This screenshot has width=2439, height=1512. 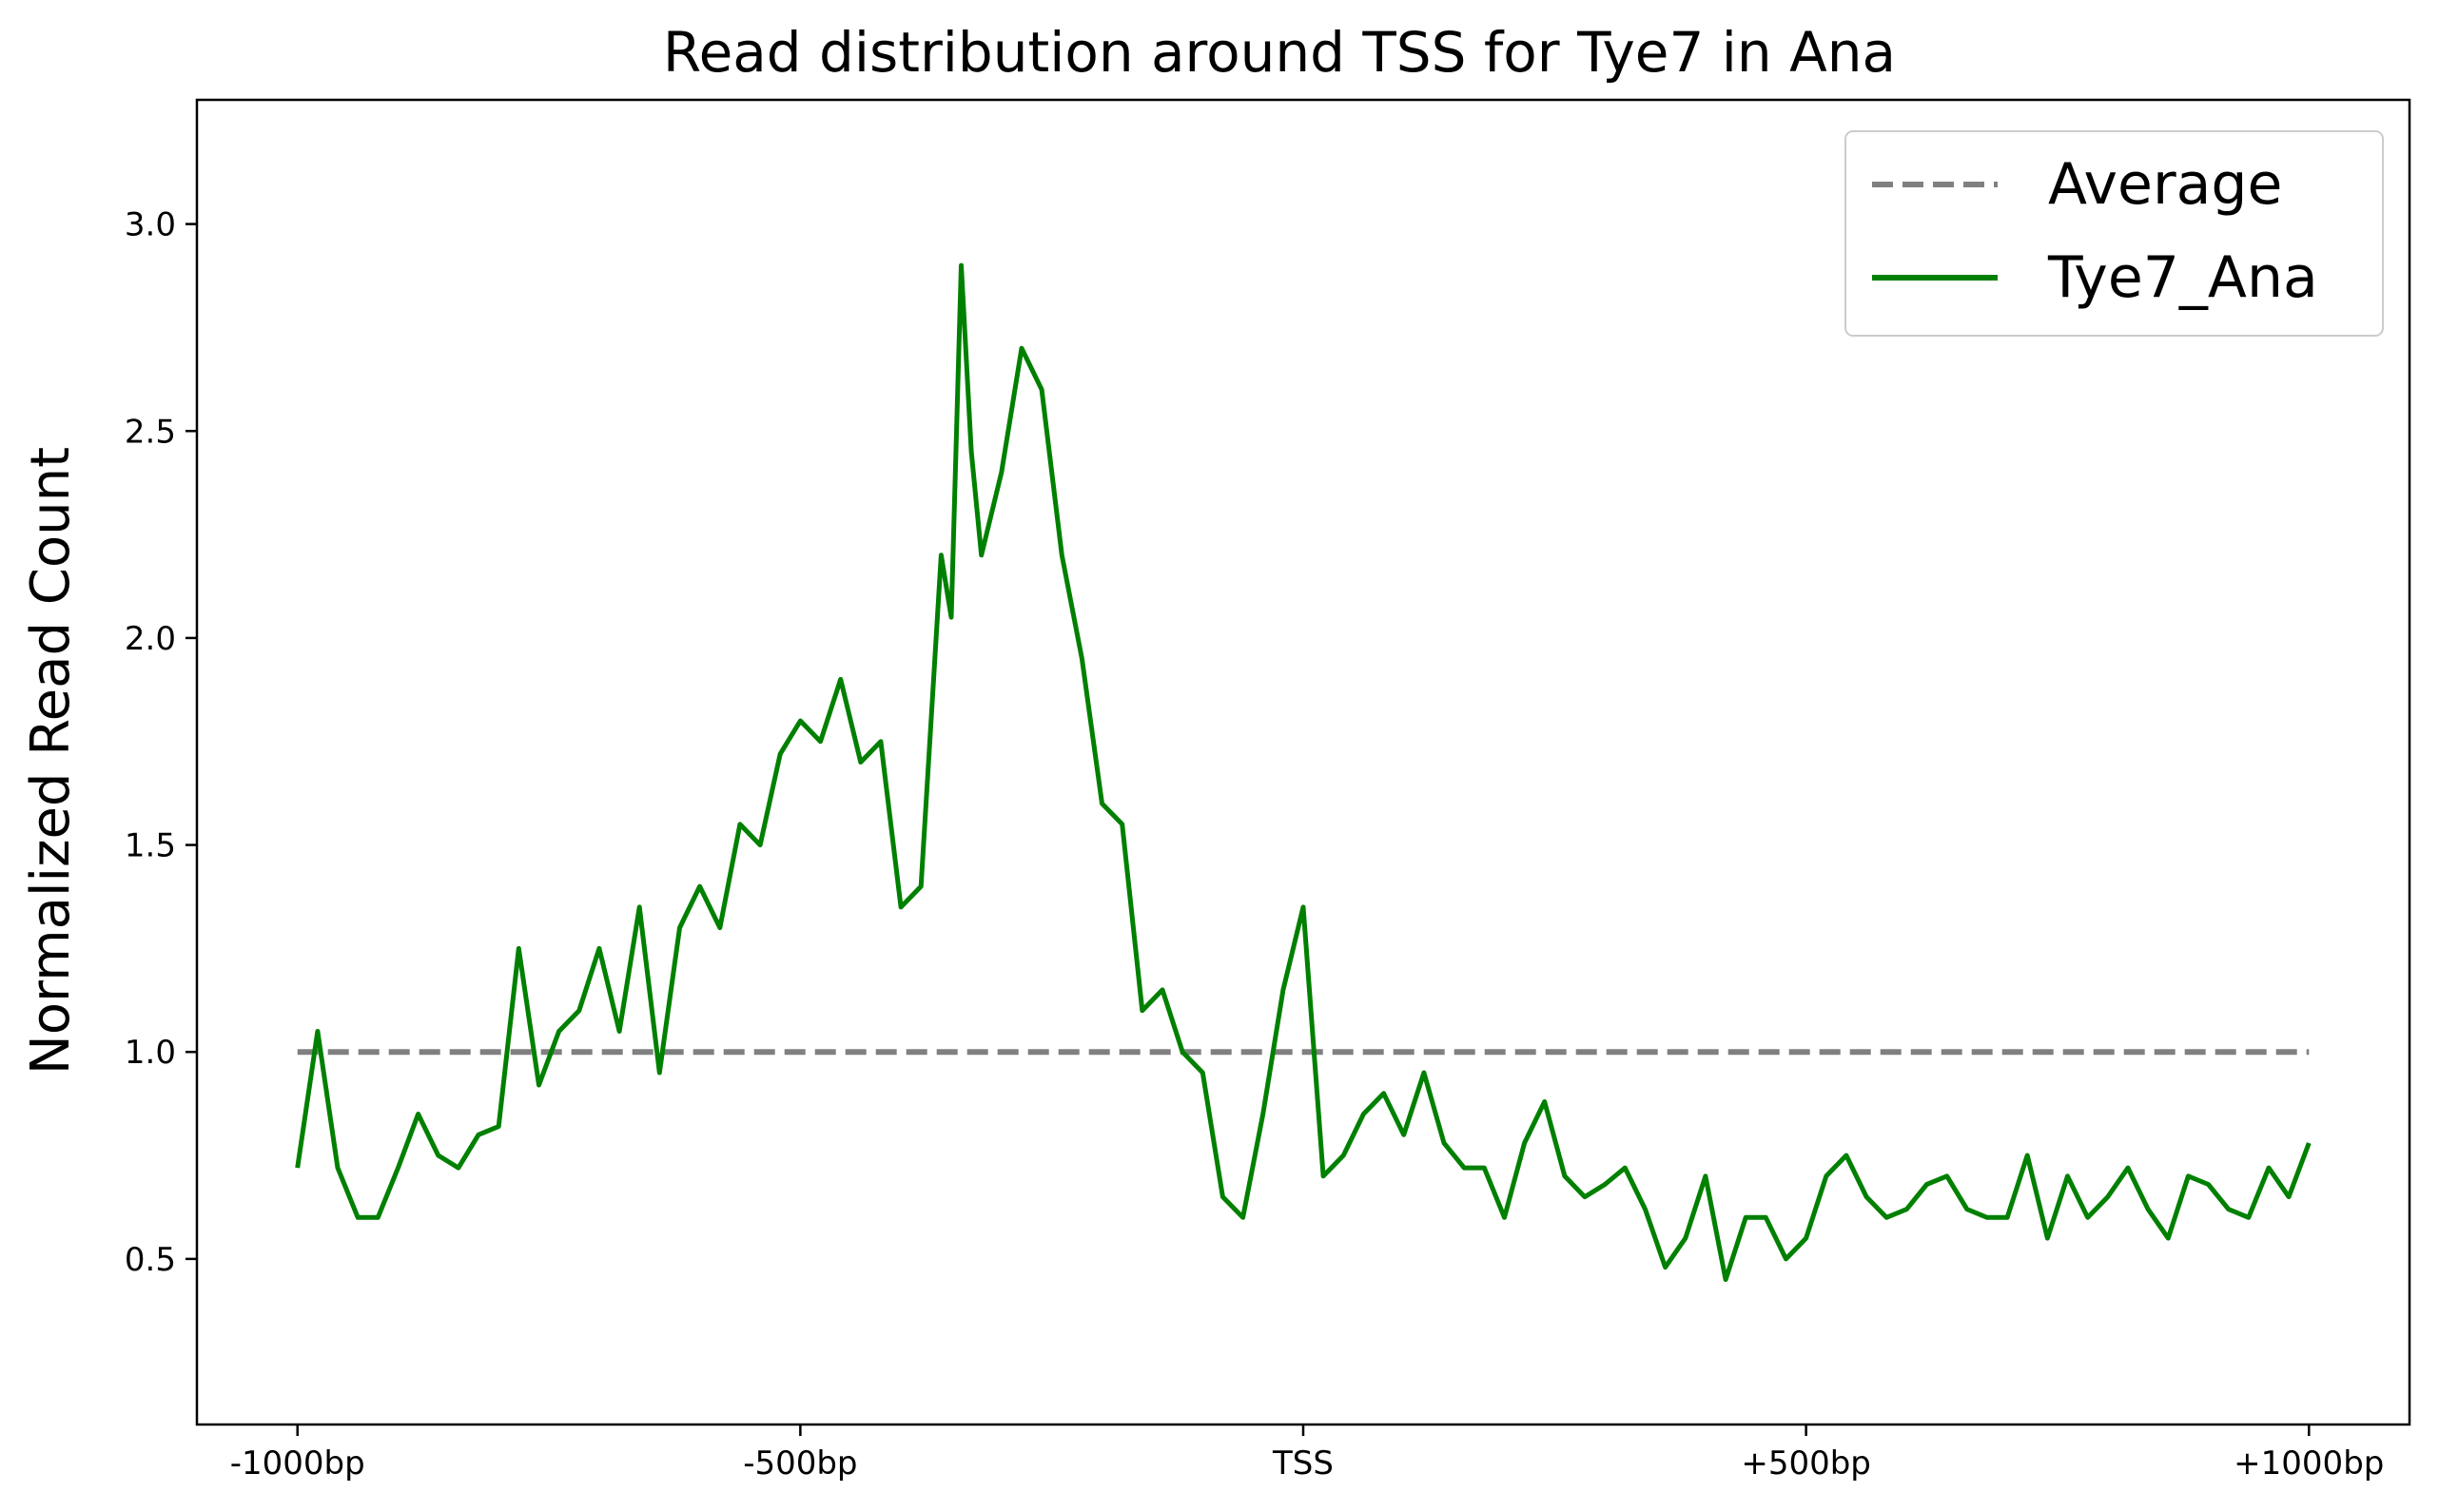 I want to click on x-tick-label: +1000bp, so click(x=2309, y=1463).